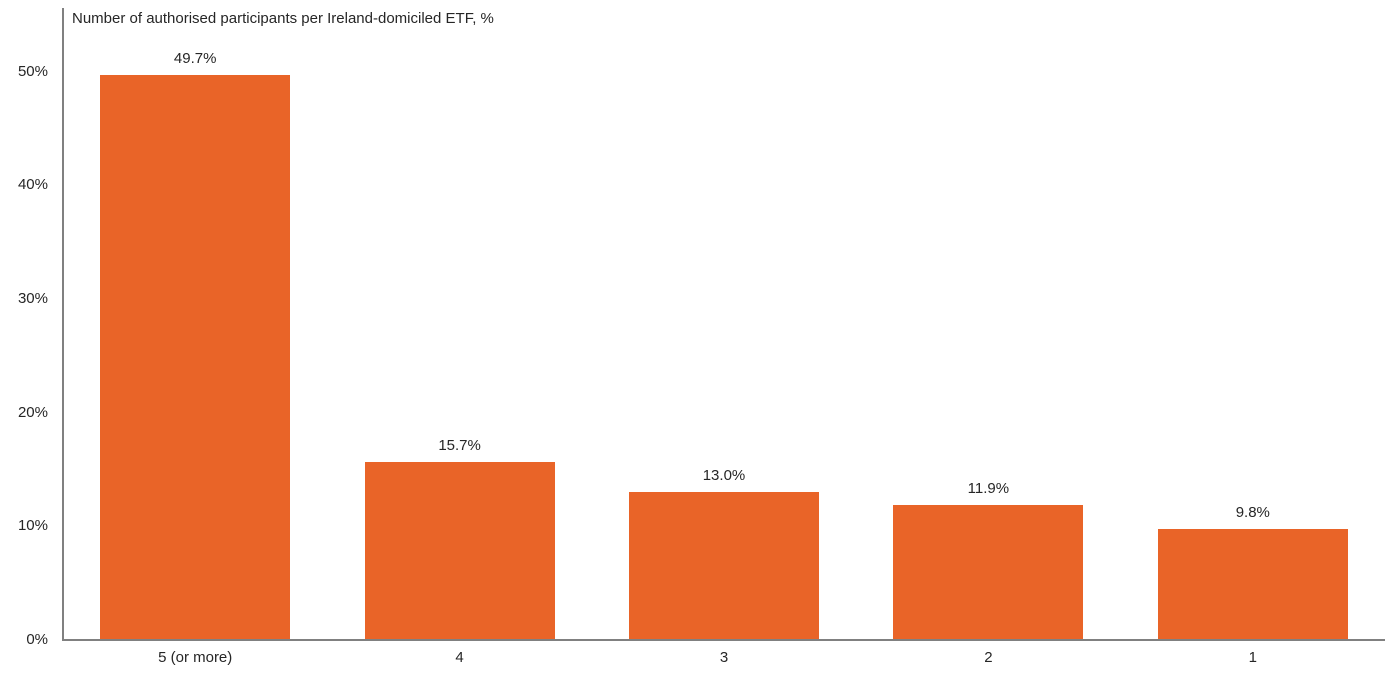  I want to click on y-tick-label: 20%, so click(32, 412).